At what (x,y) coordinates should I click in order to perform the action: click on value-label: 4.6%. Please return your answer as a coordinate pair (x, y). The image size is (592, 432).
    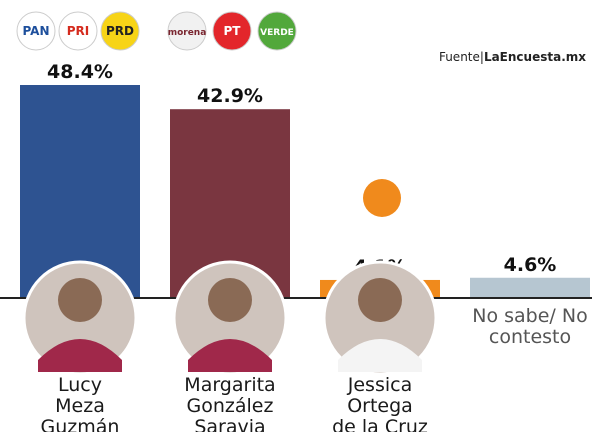
    Looking at the image, I should click on (530, 265).